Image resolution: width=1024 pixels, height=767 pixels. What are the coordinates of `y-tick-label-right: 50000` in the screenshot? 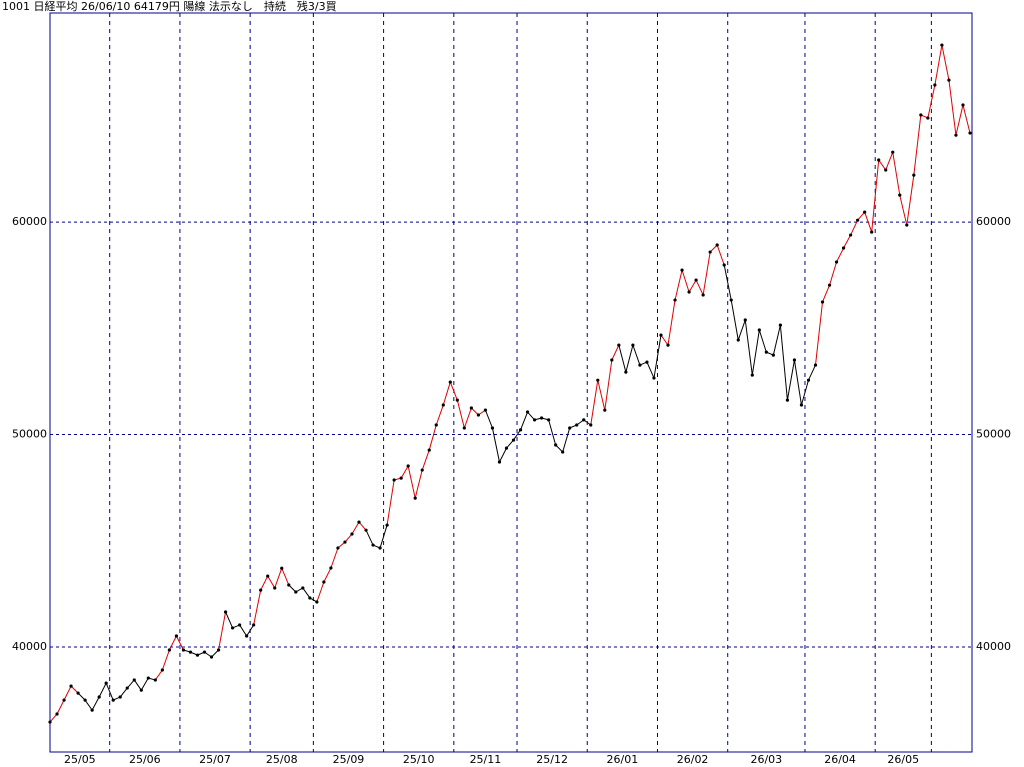 It's located at (993, 434).